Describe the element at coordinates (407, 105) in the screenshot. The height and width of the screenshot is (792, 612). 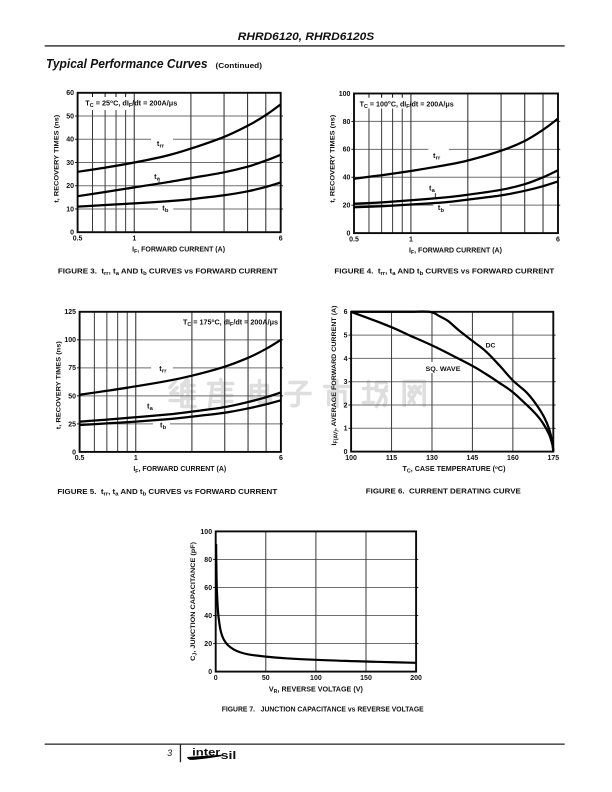
I see `svg-text: TC = 100oC, dIF/dt = 200A/μs` at that location.